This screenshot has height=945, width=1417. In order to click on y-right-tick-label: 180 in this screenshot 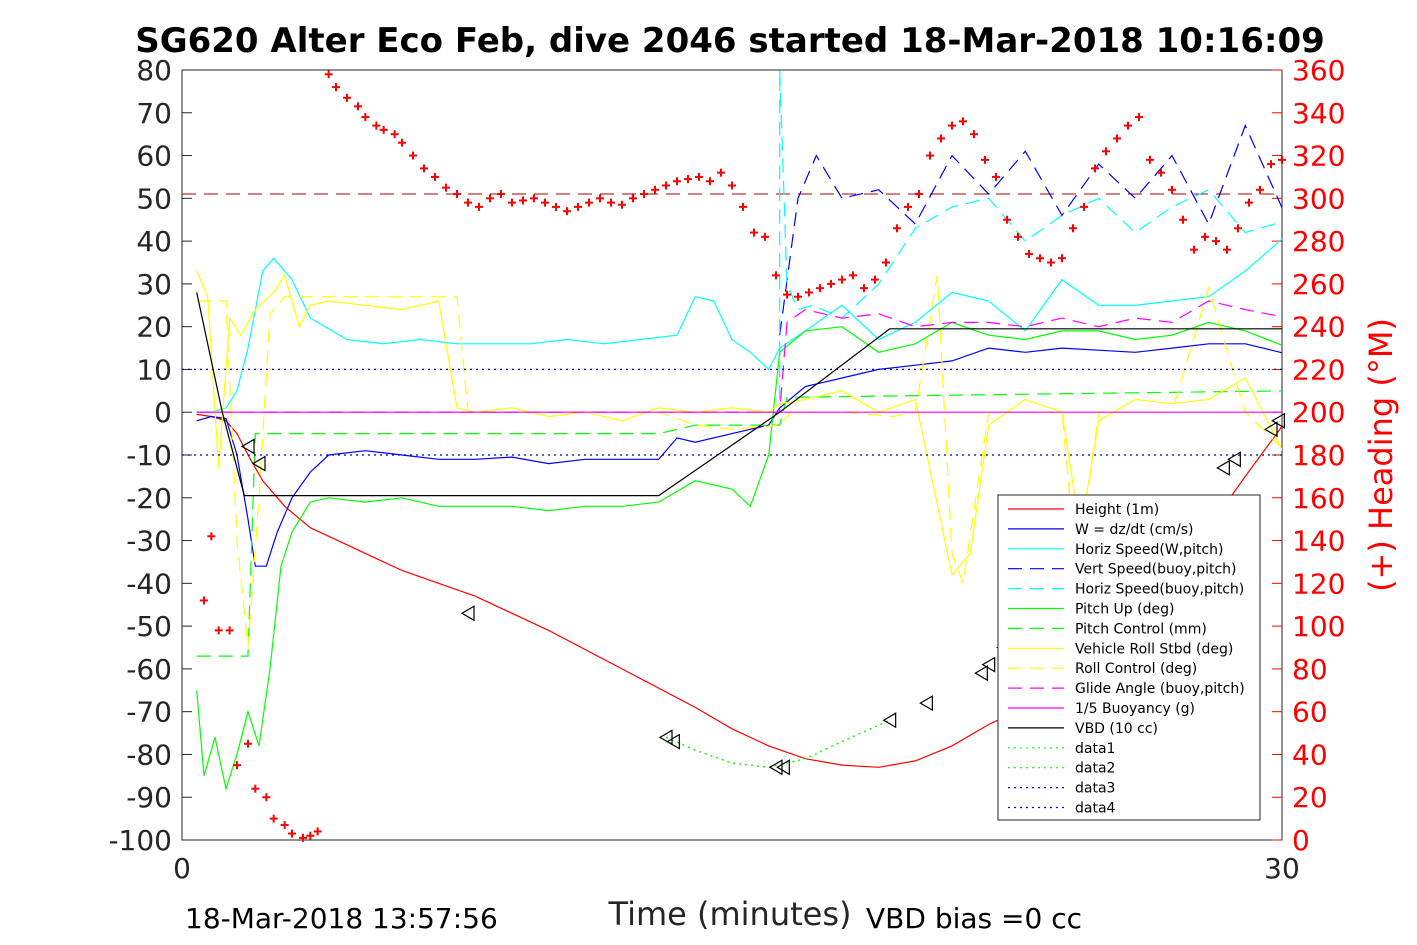, I will do `click(1318, 455)`.